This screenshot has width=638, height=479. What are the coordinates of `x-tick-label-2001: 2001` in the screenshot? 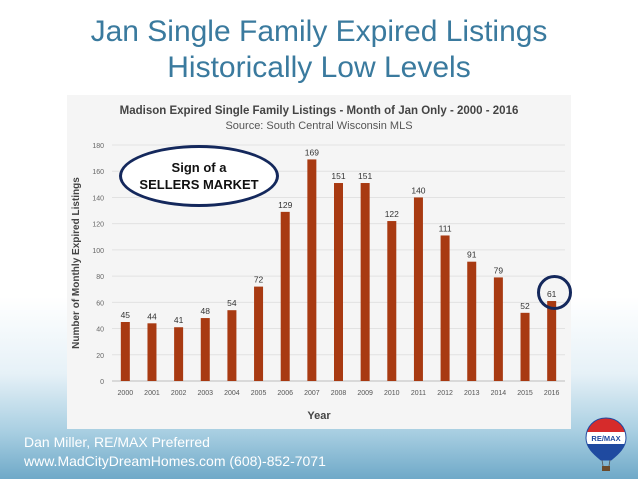 It's located at (152, 393).